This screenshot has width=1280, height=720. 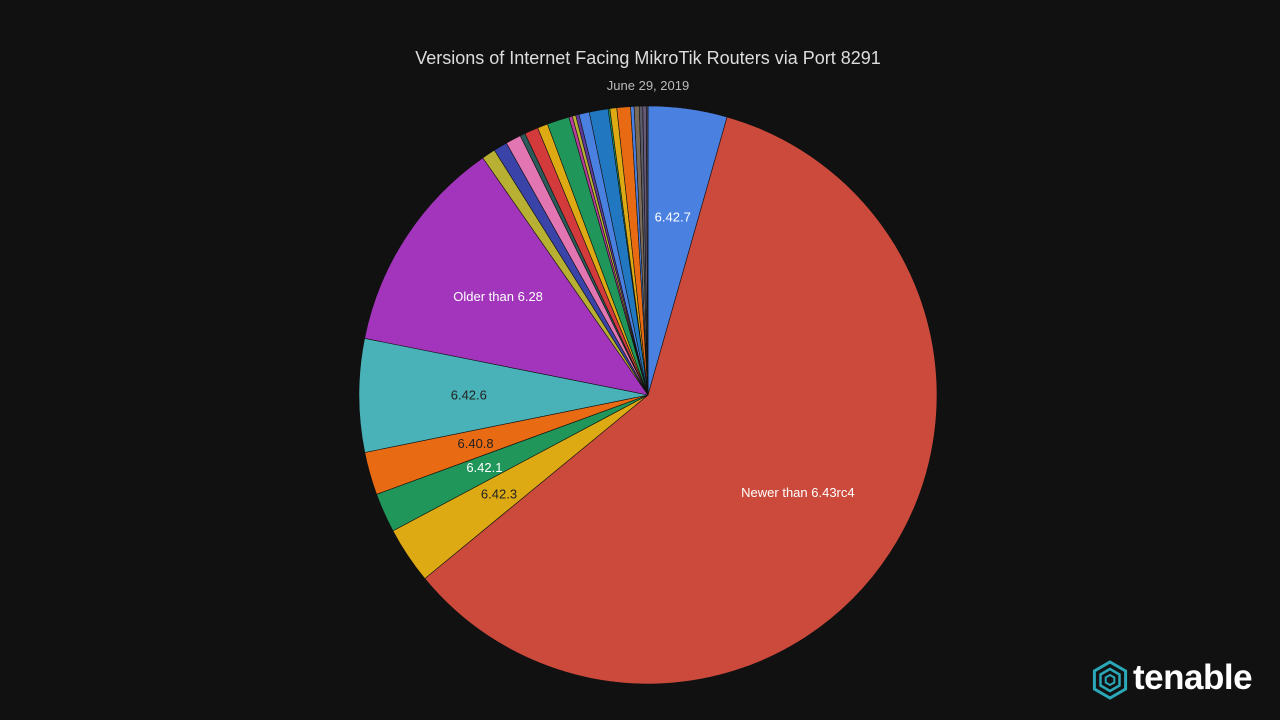 I want to click on slice-label: 6.42.6, so click(x=469, y=394).